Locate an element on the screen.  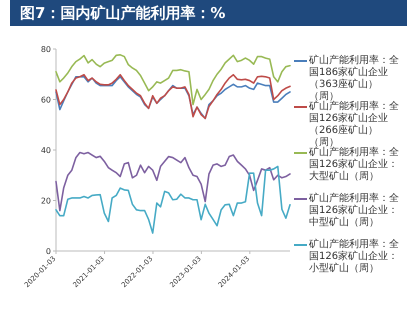
y-tick-label: 0 is located at coordinates (48, 251).